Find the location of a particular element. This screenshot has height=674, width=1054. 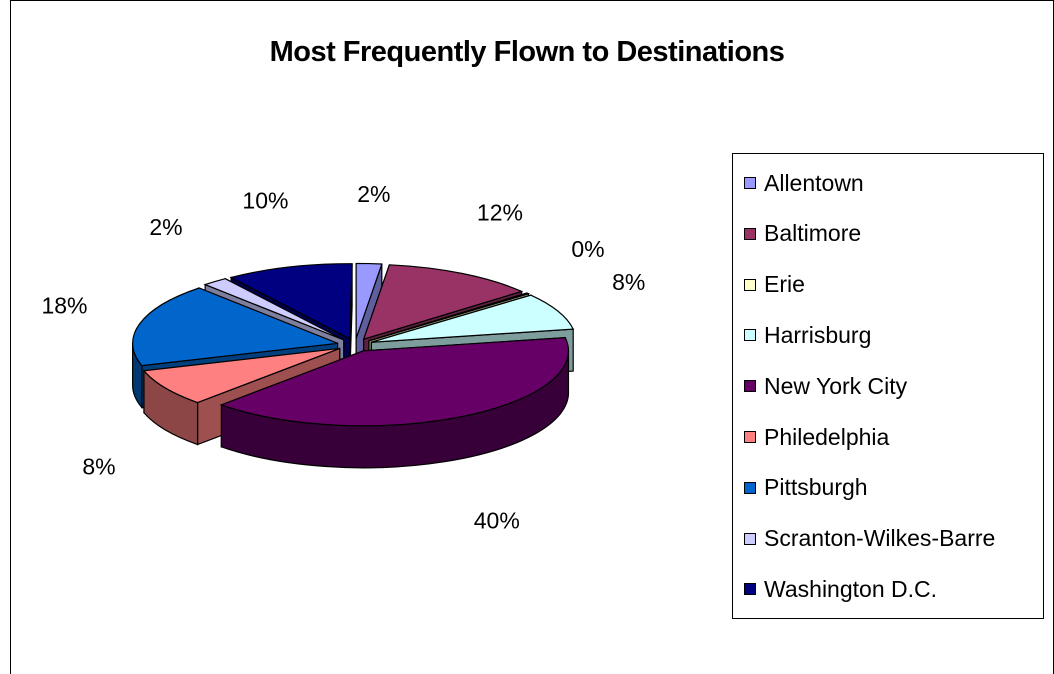

legend-item-scranton-wilkes-barre: Scranton-Wilkes-Barre is located at coordinates (869, 539).